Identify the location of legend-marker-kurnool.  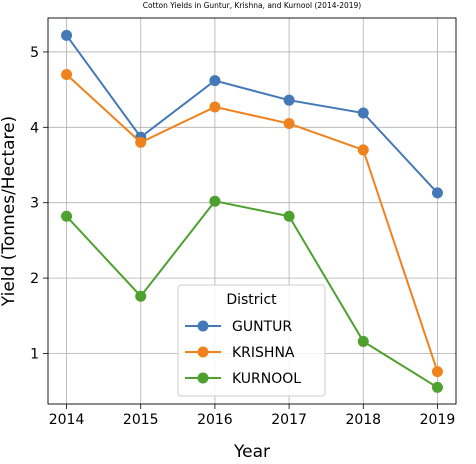
(203, 378).